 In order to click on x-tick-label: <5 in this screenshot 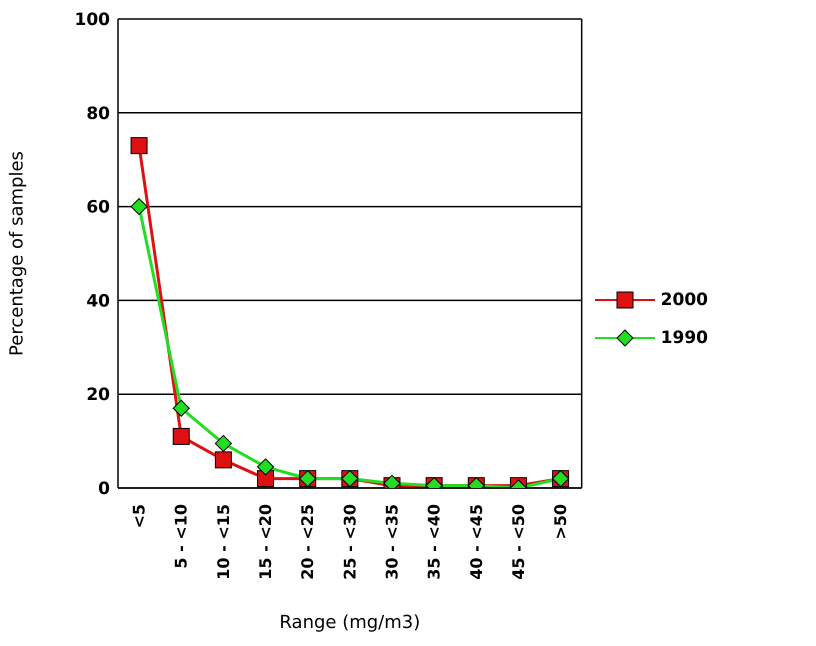, I will do `click(139, 516)`.